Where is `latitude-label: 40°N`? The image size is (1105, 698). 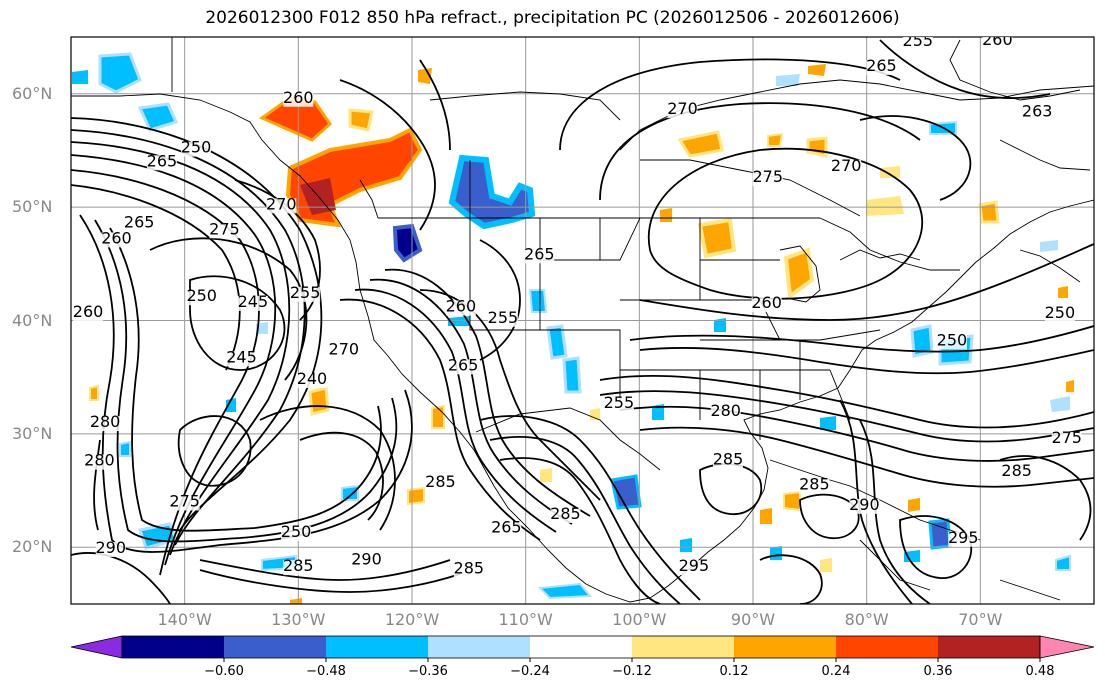
latitude-label: 40°N is located at coordinates (32, 320).